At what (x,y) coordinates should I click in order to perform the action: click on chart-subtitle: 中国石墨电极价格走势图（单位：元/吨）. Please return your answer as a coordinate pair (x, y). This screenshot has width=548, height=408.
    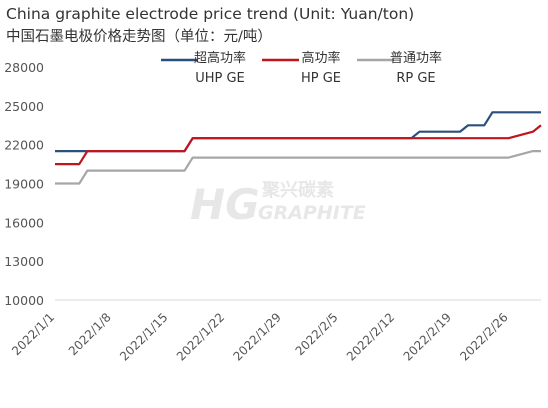
    Looking at the image, I should click on (139, 36).